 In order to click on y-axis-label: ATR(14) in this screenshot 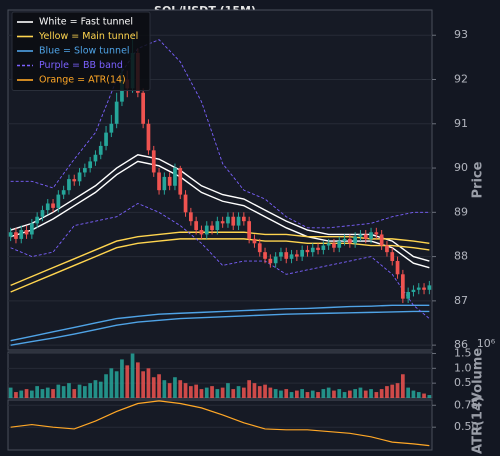, I will do `click(478, 425)`.